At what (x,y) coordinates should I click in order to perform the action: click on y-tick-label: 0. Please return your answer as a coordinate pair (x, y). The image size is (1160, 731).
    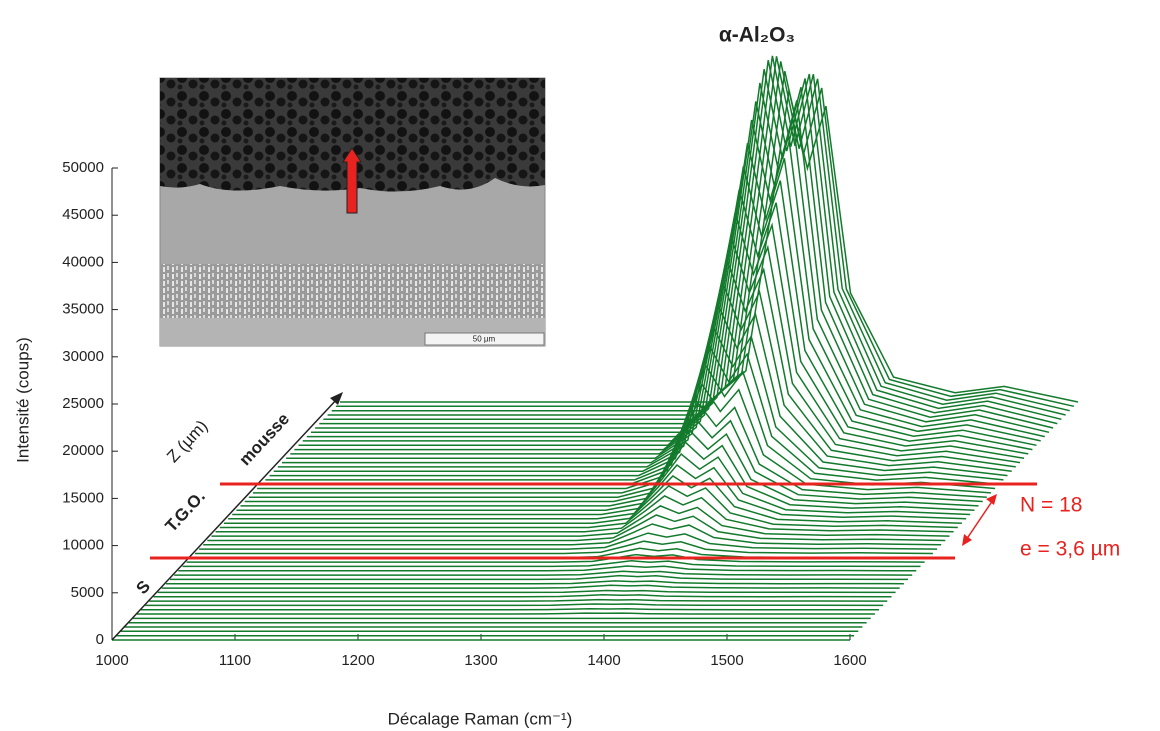
    Looking at the image, I should click on (100, 639).